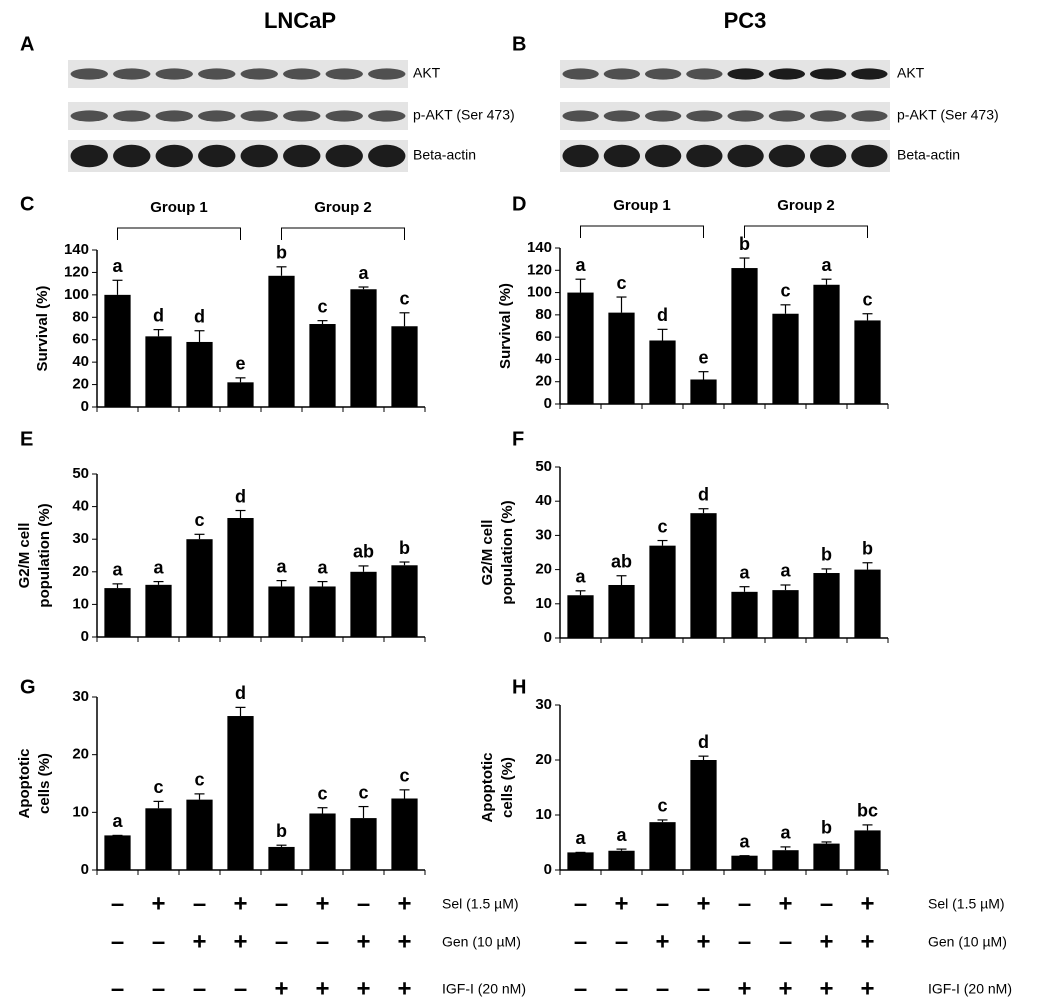 This screenshot has height=1008, width=1050. I want to click on y-tick-label: 60, so click(543, 336).